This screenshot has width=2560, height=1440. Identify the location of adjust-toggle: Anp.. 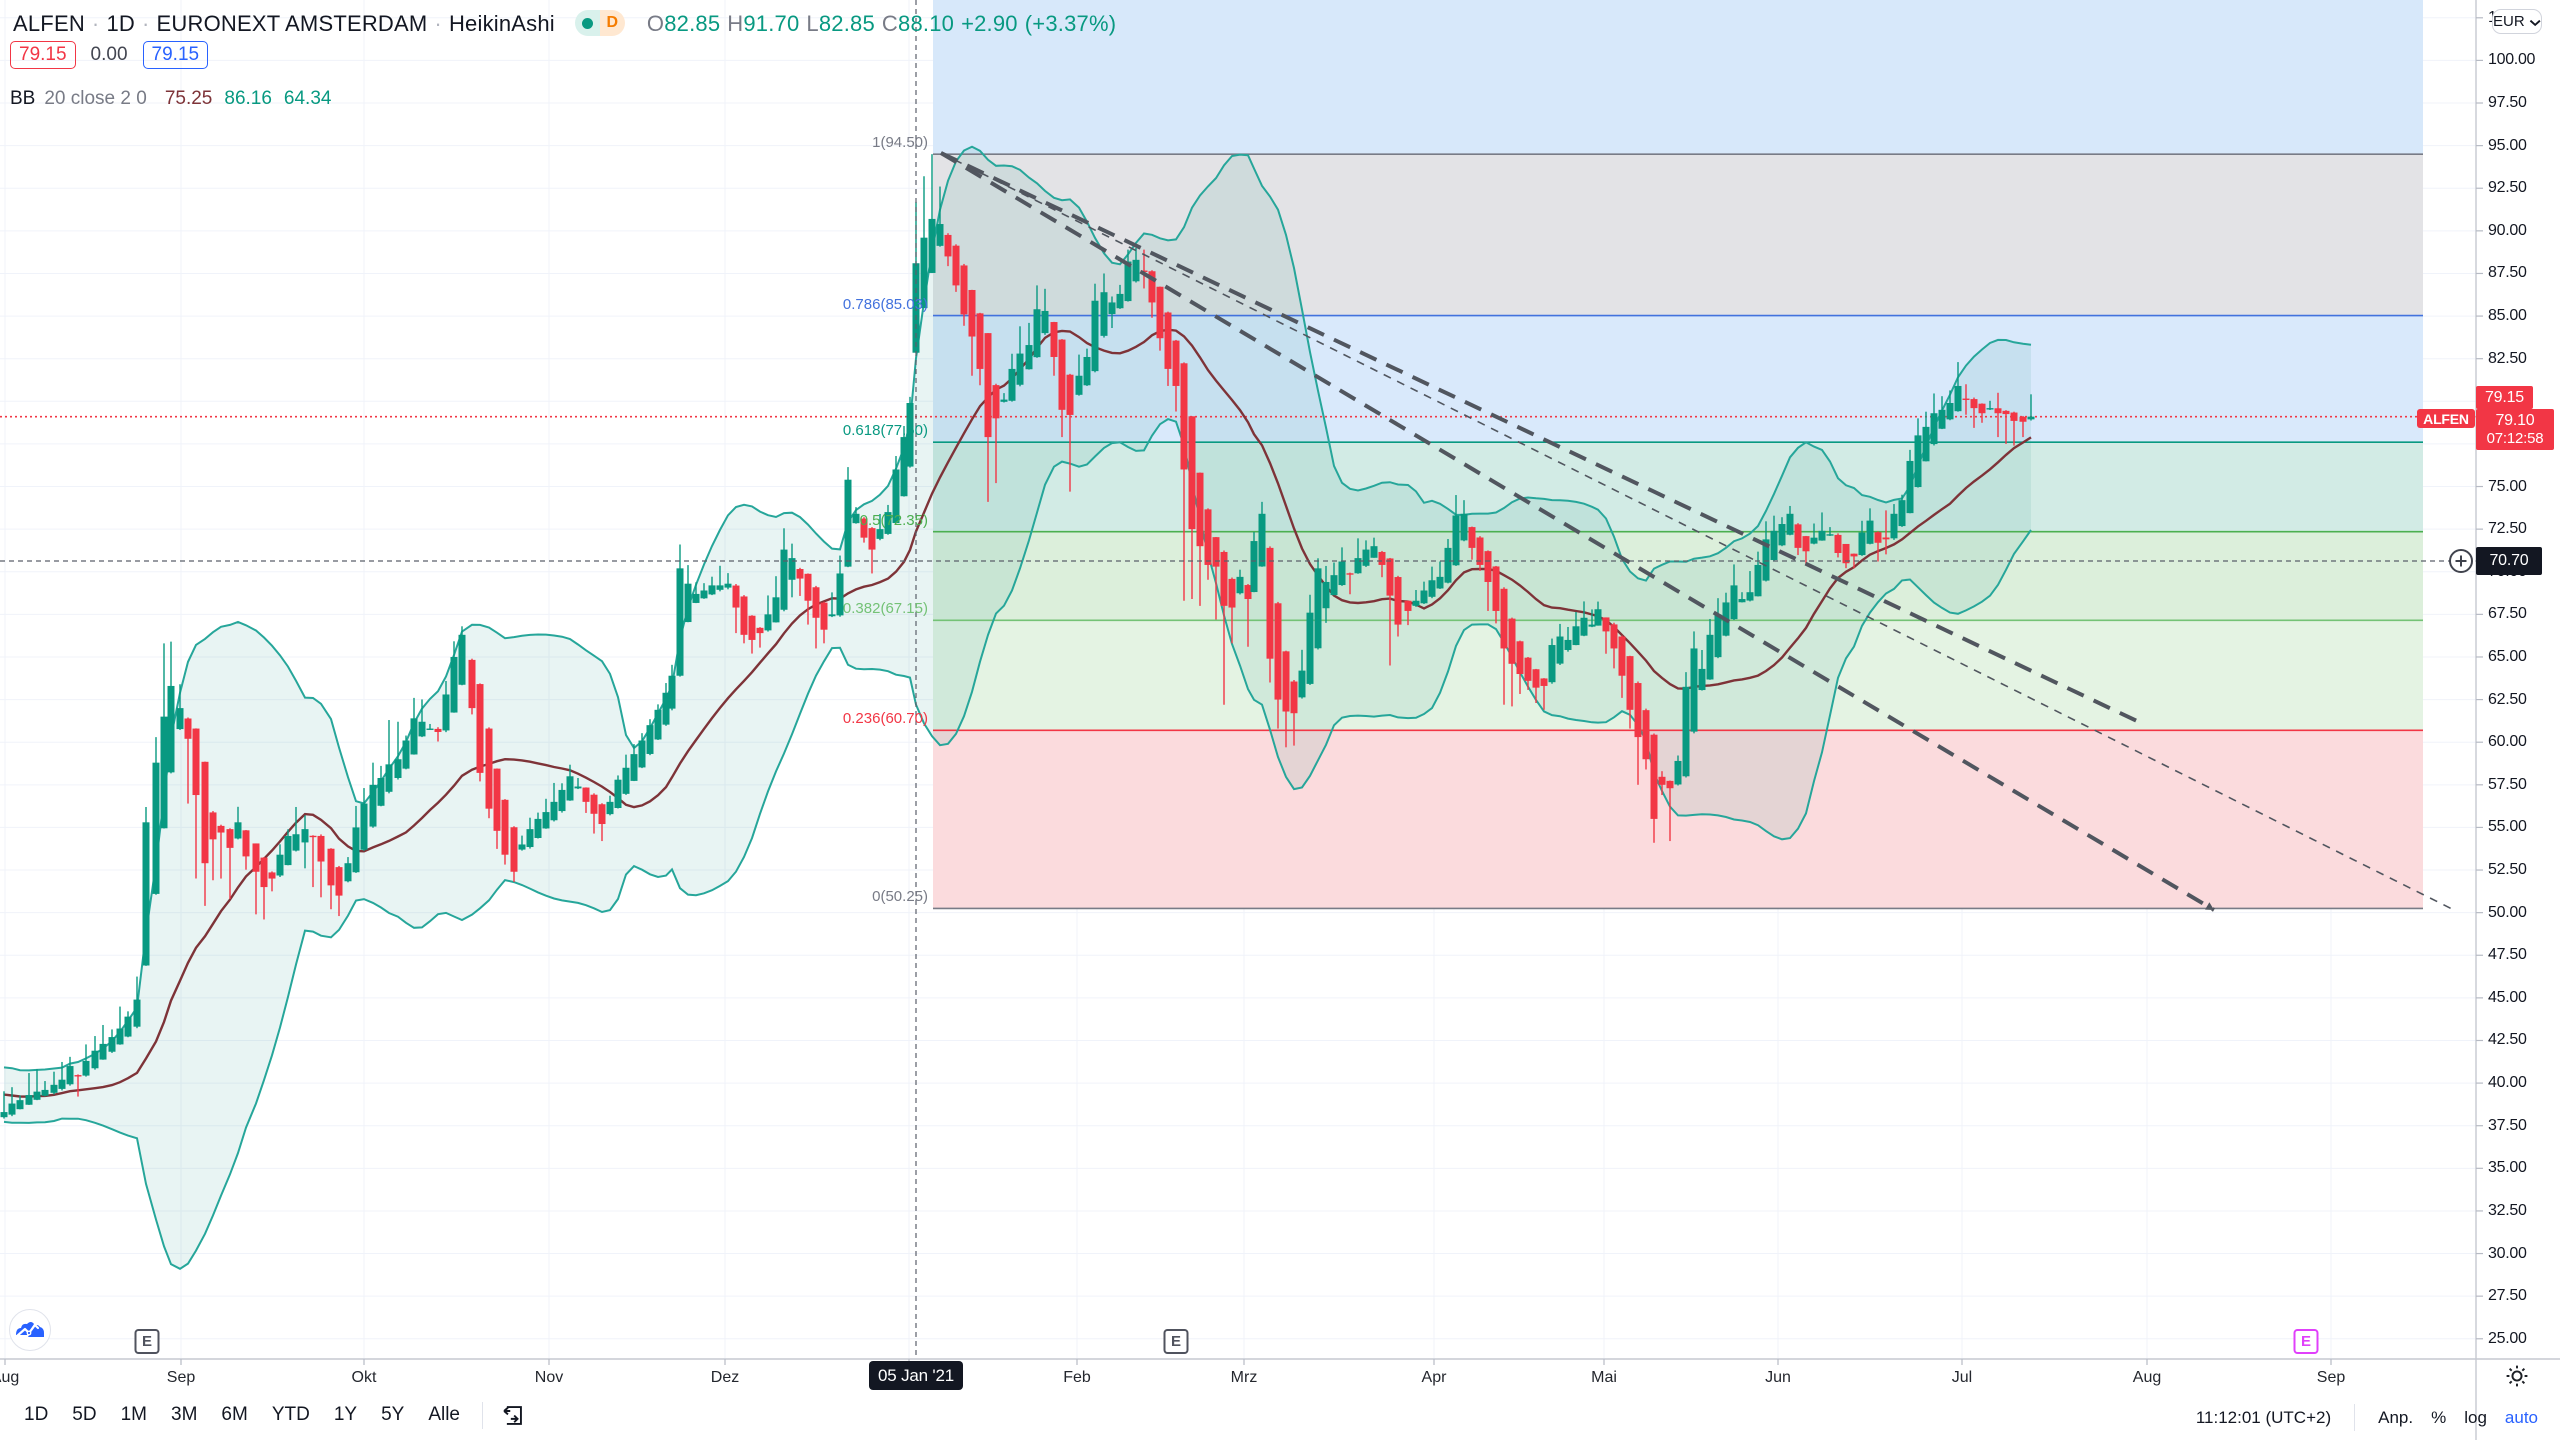
(2396, 1417).